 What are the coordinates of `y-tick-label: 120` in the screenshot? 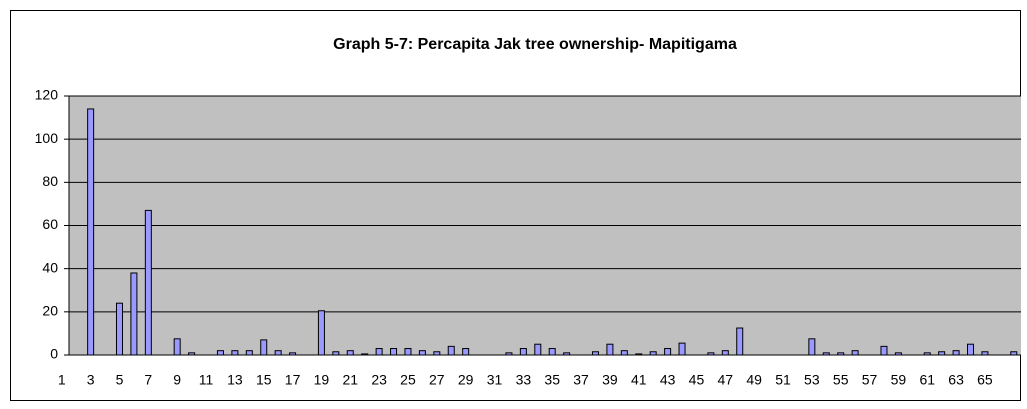 It's located at (47, 95).